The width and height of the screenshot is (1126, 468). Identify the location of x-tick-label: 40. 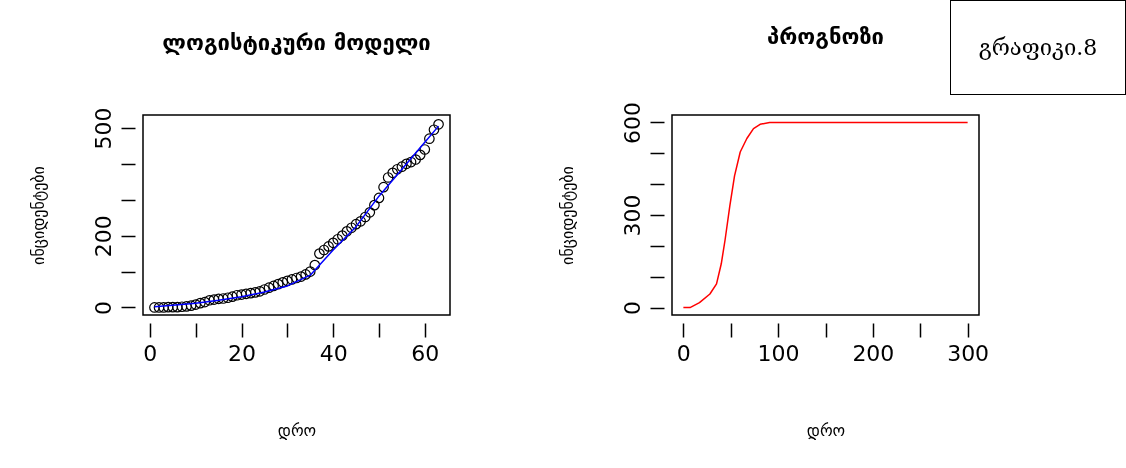
(333, 353).